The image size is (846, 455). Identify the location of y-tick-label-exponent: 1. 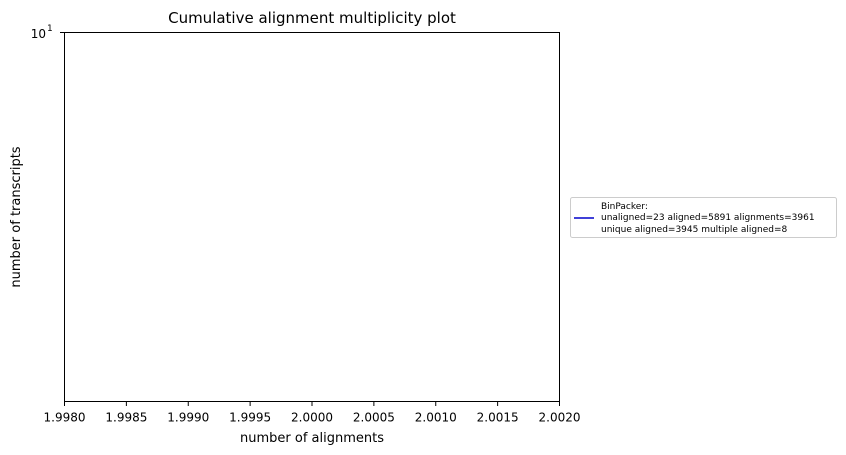
(50, 29).